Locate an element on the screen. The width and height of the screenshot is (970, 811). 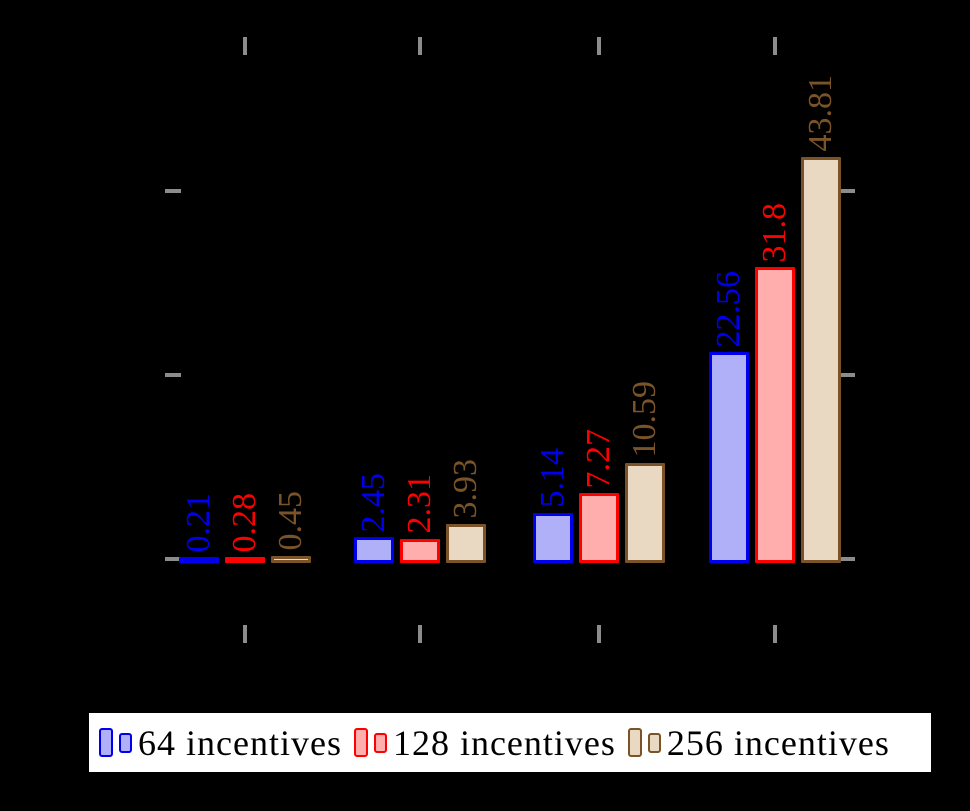
bar-value-label: 7.27 is located at coordinates (598, 458).